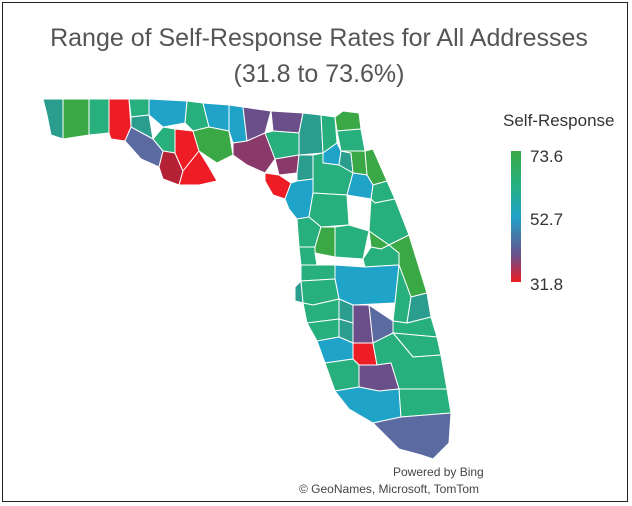  Describe the element at coordinates (139, 108) in the screenshot. I see `county-holmes` at that location.